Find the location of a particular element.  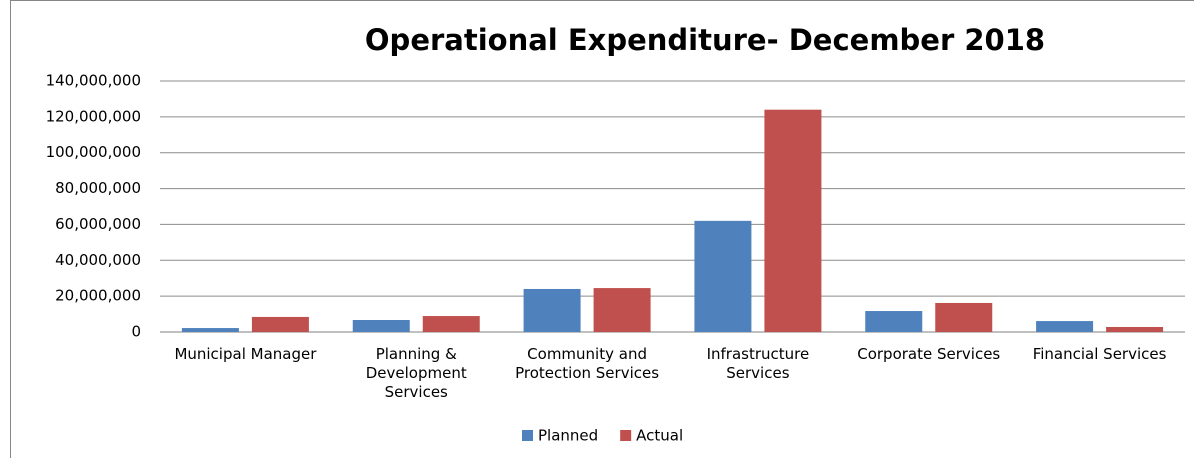

y-tick-label: 20,000,000 is located at coordinates (98, 296).